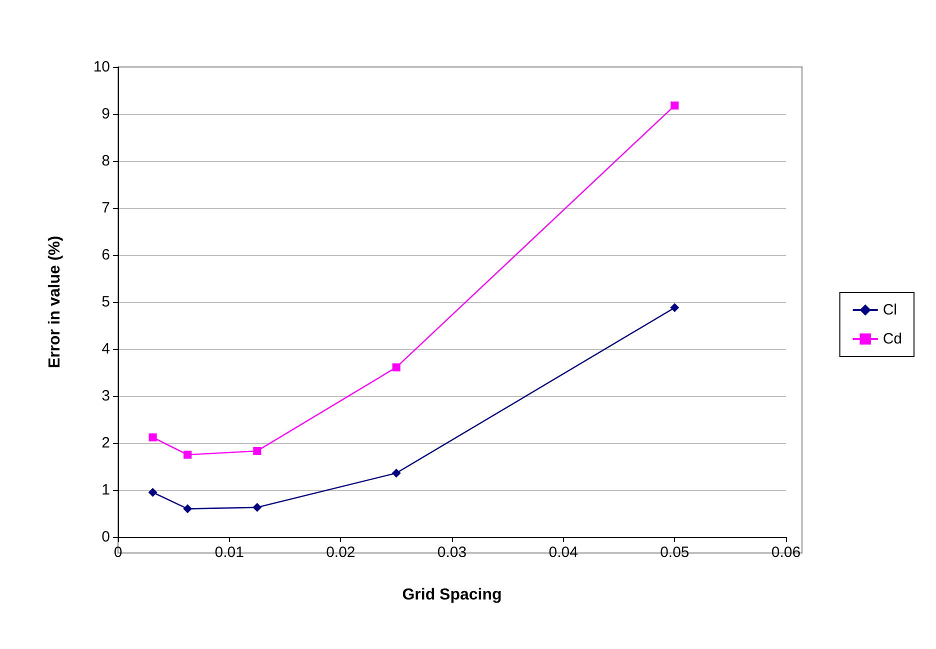 This screenshot has width=936, height=649. I want to click on legend-label: Cd, so click(892, 339).